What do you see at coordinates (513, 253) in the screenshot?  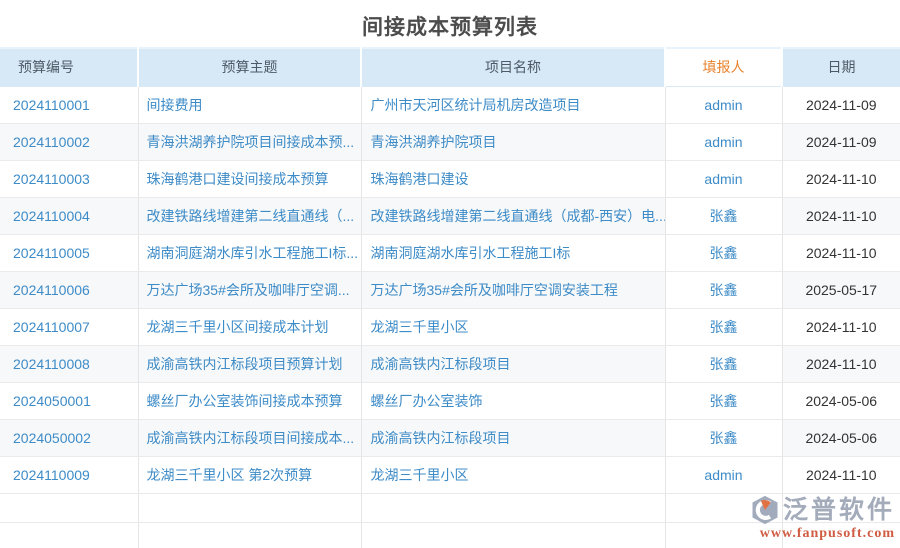 I see `cell-project: 湖南洞庭湖水库引水工程施工I标` at bounding box center [513, 253].